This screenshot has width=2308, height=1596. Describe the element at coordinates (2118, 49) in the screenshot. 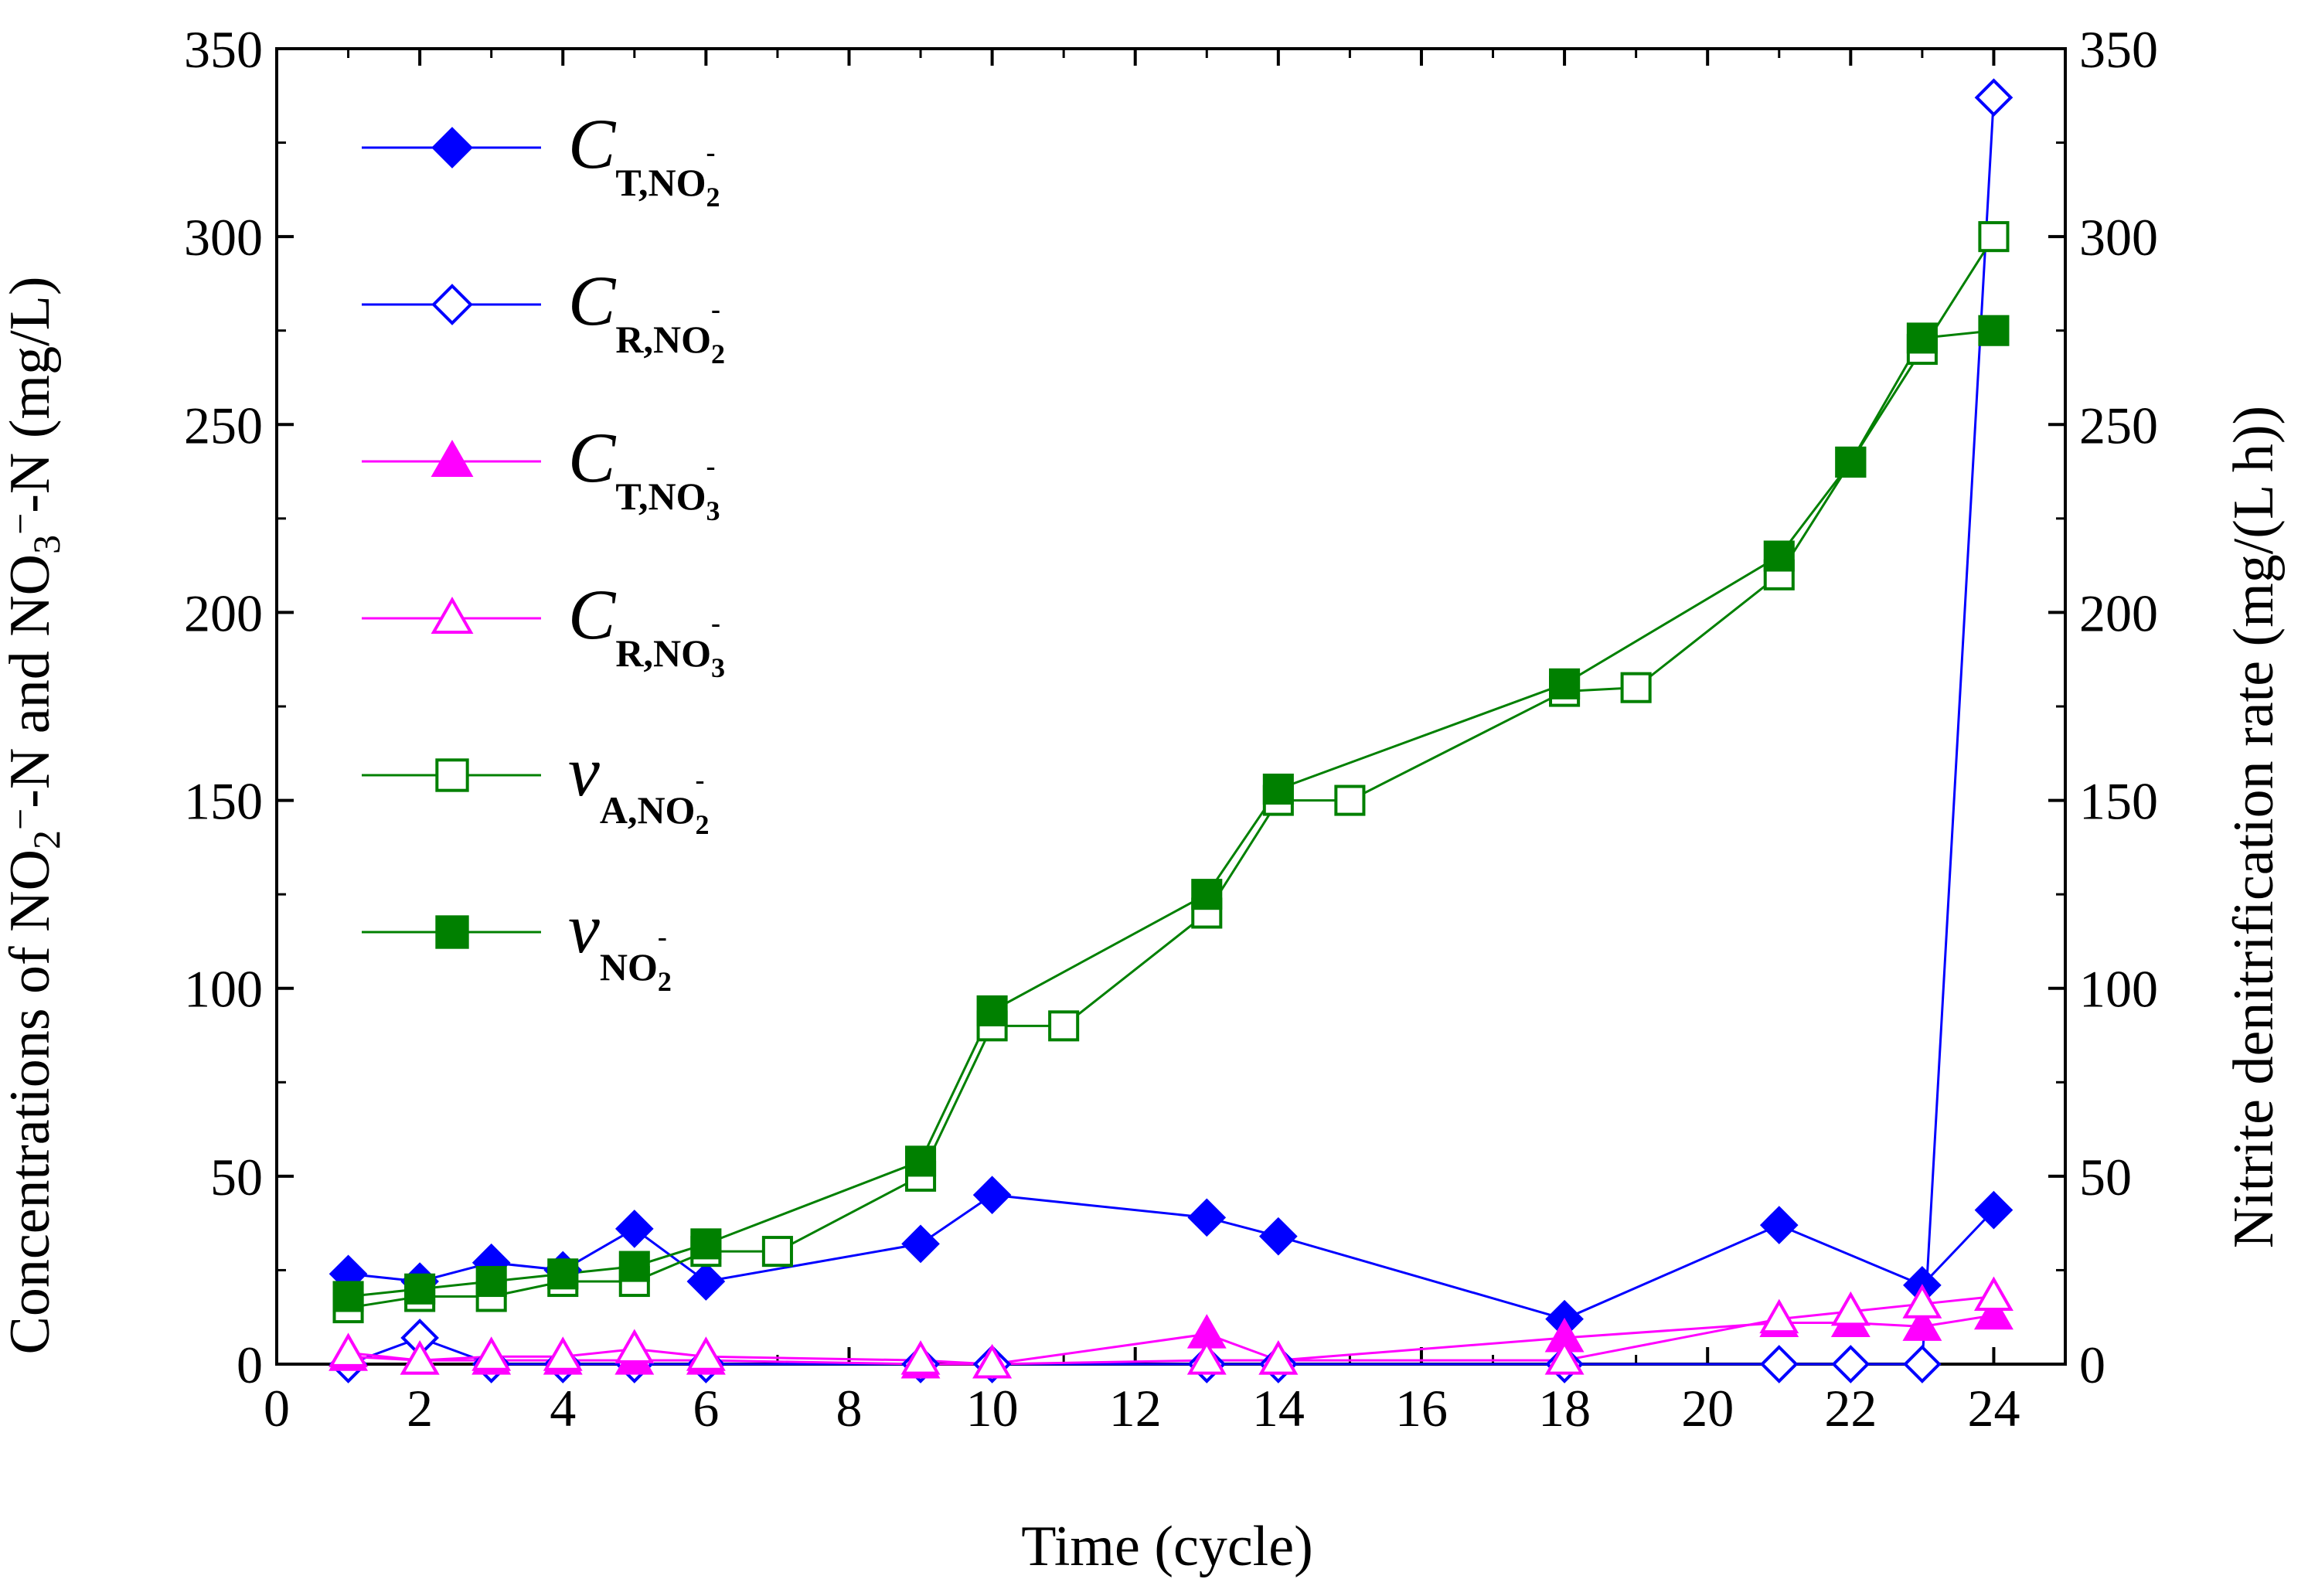

I see `y-right-tick-label: 350` at that location.